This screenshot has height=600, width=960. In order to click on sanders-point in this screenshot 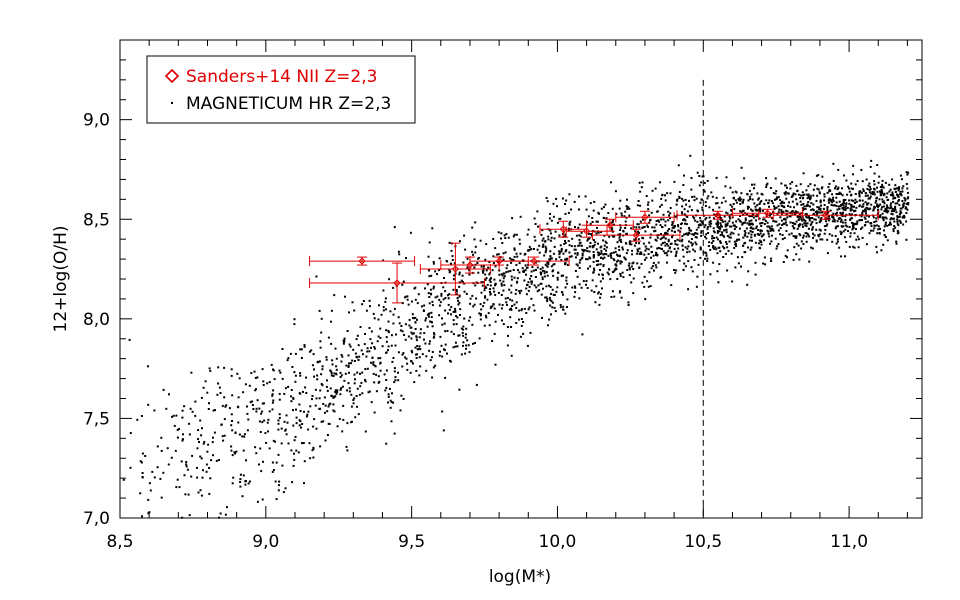, I will do `click(718, 215)`.